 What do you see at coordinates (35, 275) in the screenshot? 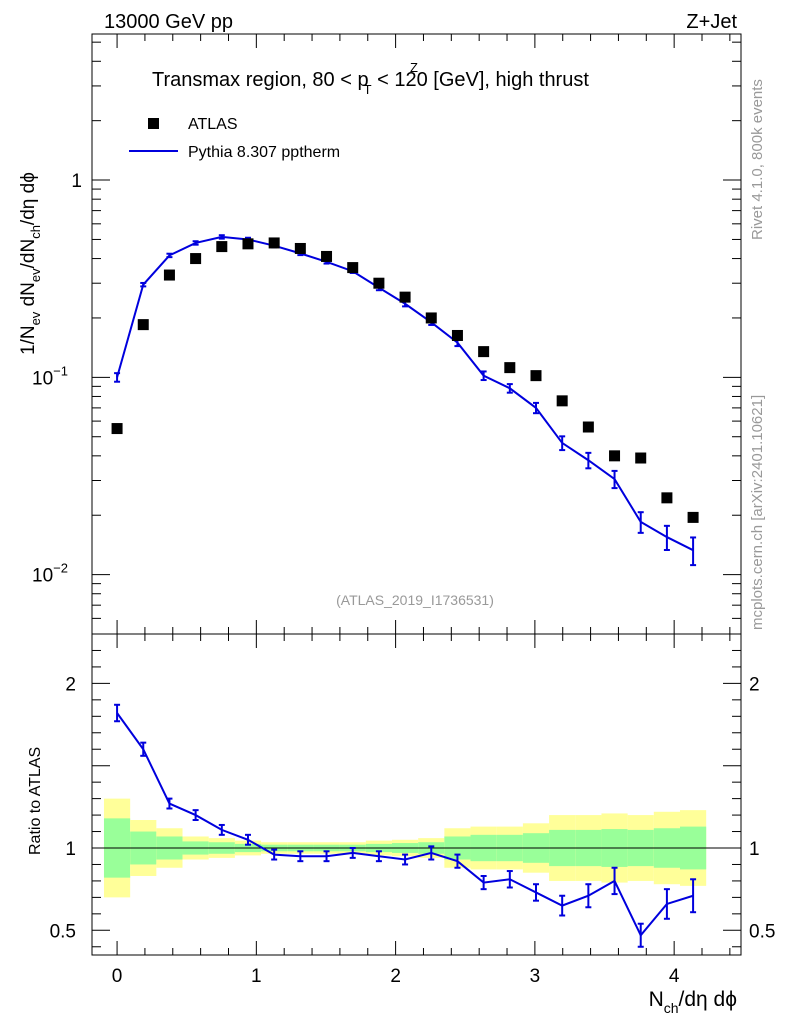
I see `ylabel-sub-ev2: ev` at bounding box center [35, 275].